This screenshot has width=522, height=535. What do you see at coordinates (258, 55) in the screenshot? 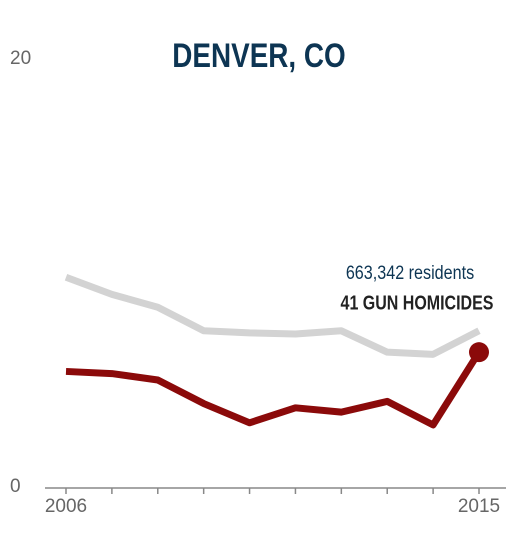
I see `chart-title: DENVER, CO` at bounding box center [258, 55].